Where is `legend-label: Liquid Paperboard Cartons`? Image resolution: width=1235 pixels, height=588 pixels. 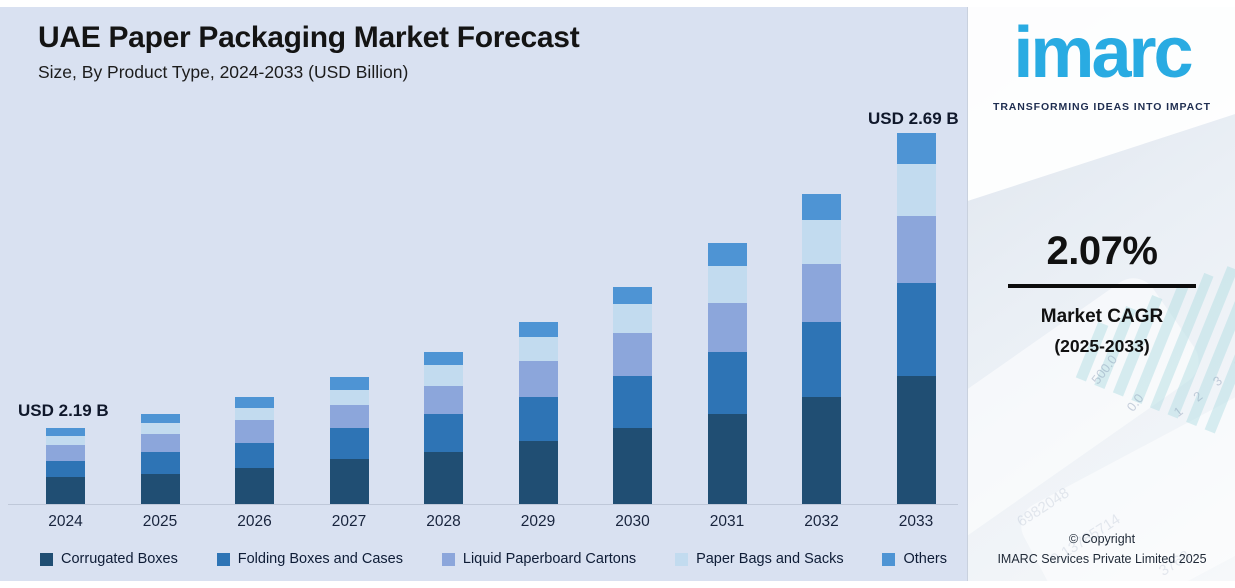
legend-label: Liquid Paperboard Cartons is located at coordinates (549, 559).